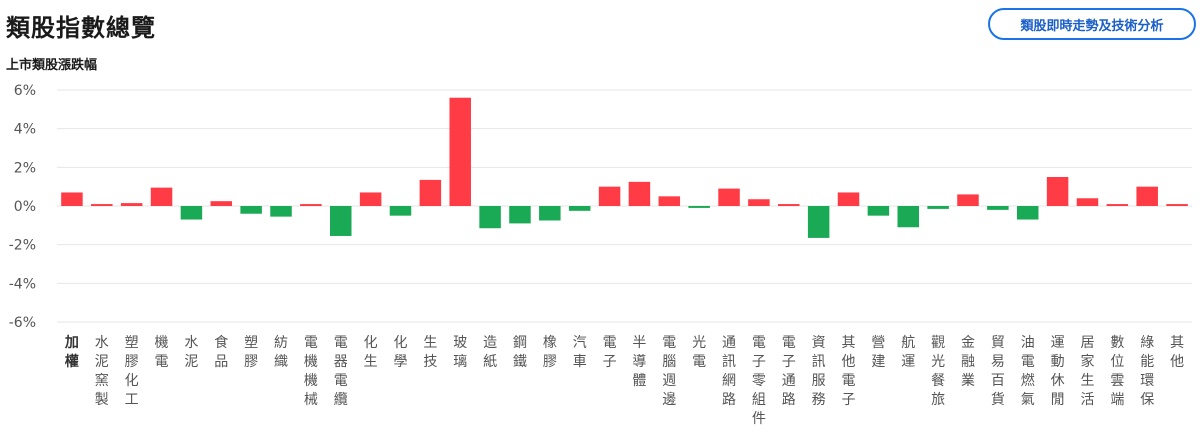 The width and height of the screenshot is (1200, 440). Describe the element at coordinates (1147, 196) in the screenshot. I see `bar-綠能環保` at that location.